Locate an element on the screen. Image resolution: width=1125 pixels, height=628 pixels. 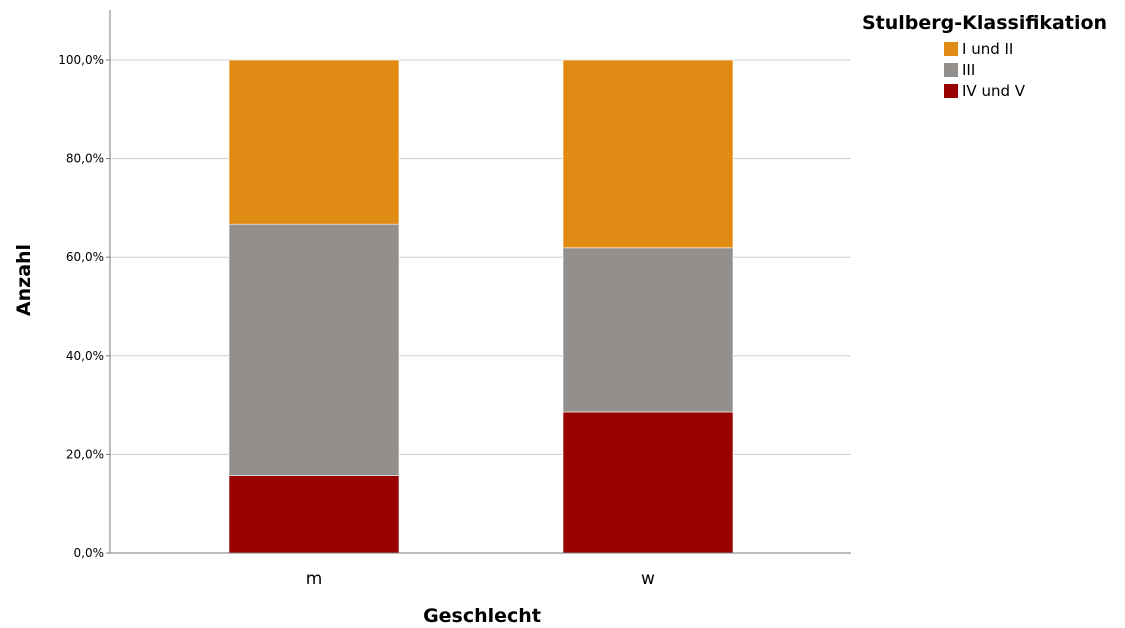
legend-label-iii: III is located at coordinates (969, 69).